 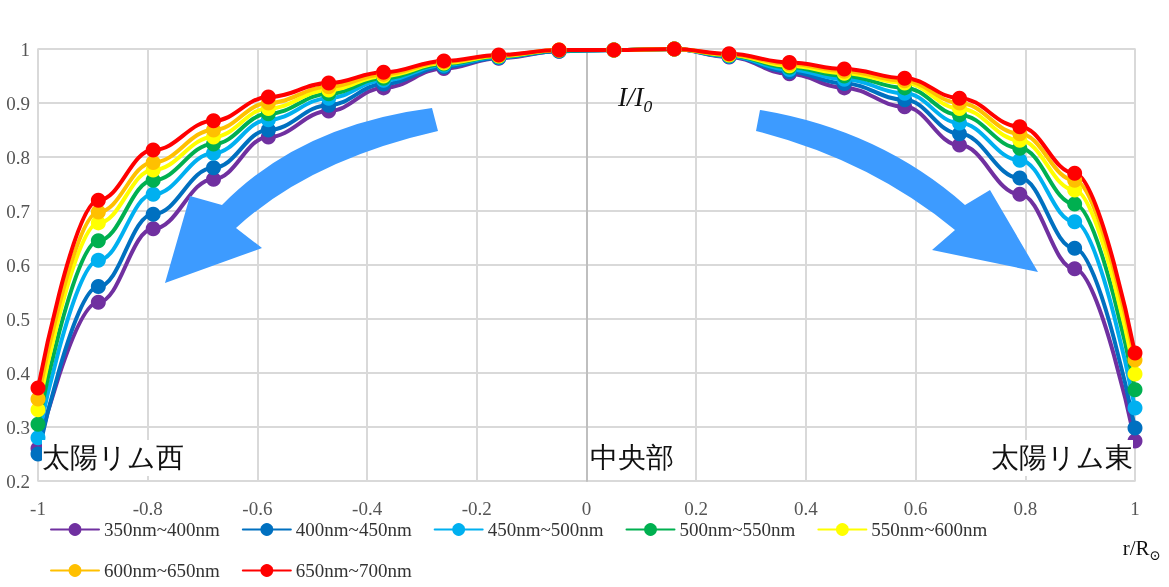 I want to click on y-tick-label: 0.6, so click(x=18, y=265).